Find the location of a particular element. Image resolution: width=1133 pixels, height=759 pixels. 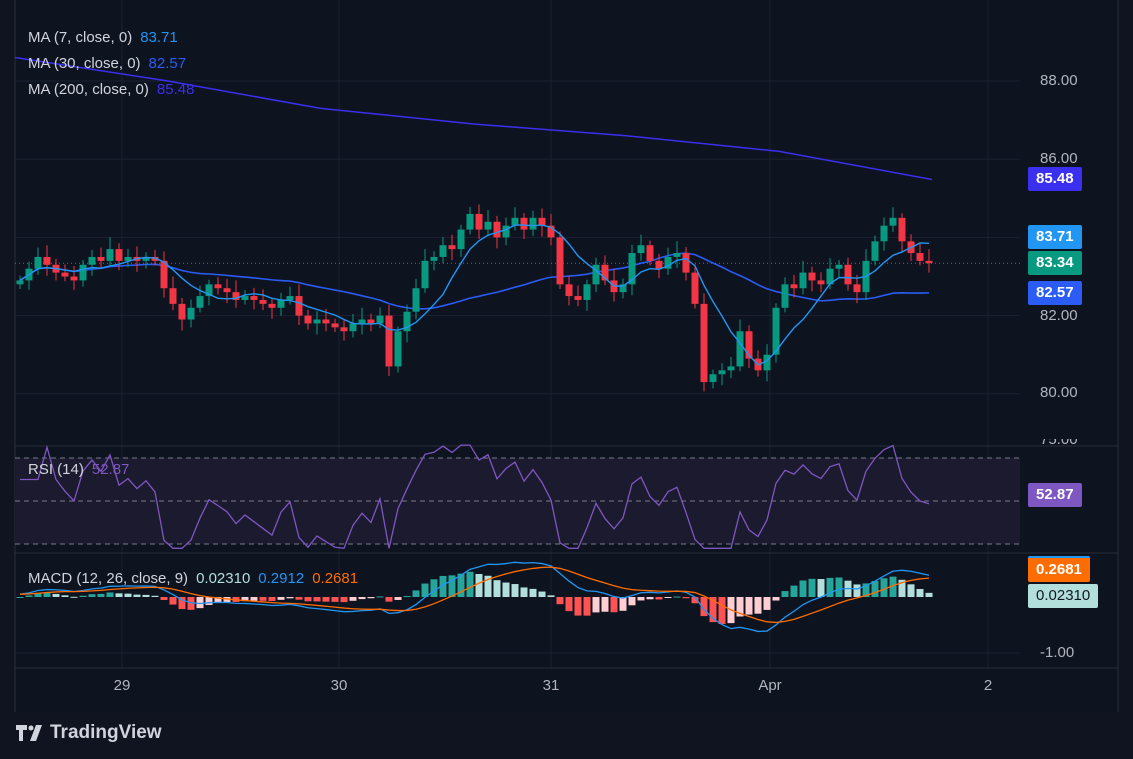

legend-ma7: MA (7, close, 0) 83.71 is located at coordinates (103, 37).